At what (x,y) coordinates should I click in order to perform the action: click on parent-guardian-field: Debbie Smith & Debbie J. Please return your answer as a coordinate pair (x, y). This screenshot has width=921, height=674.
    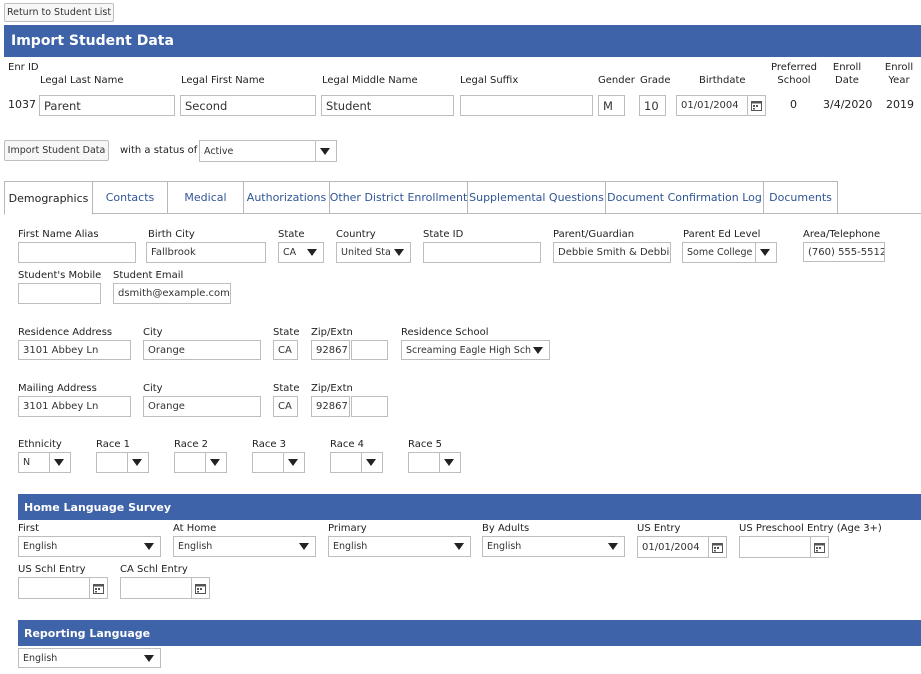
    Looking at the image, I should click on (612, 252).